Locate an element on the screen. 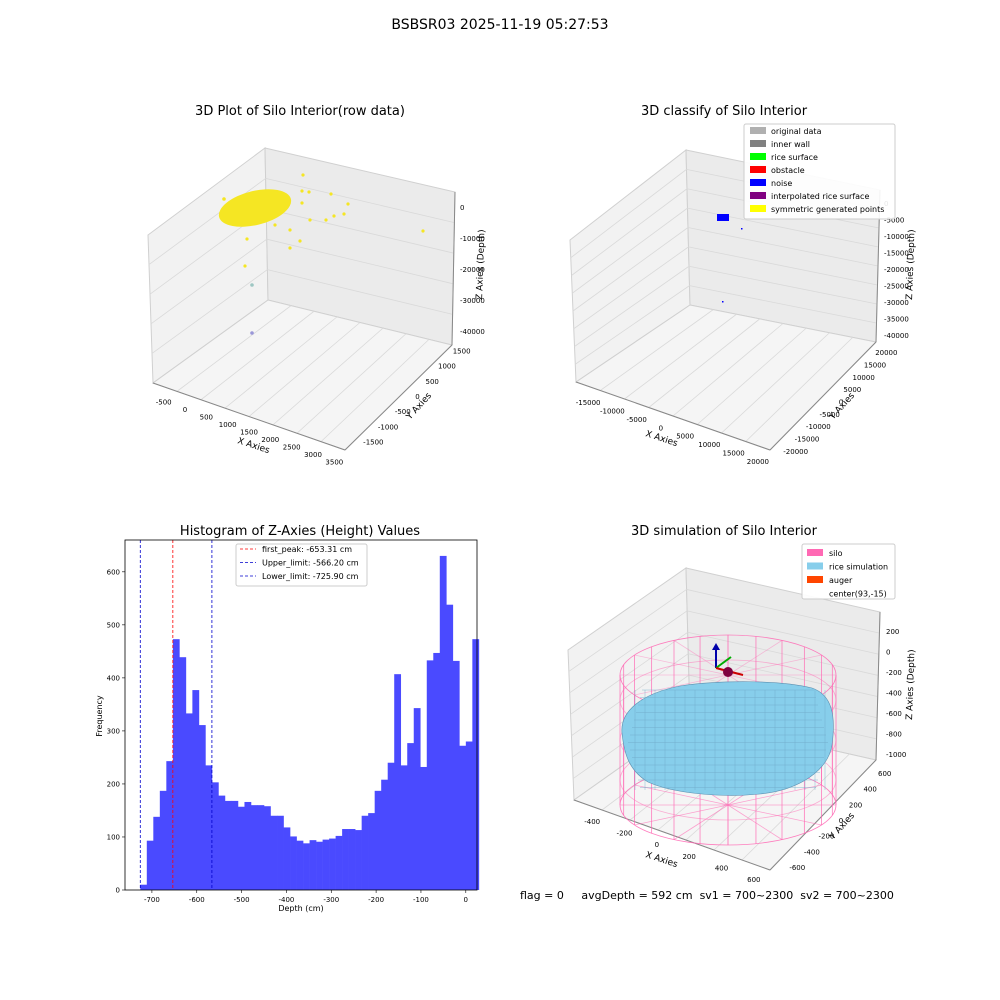 This screenshot has height=1000, width=1000. panel3-y-tick: 200 is located at coordinates (113, 784).